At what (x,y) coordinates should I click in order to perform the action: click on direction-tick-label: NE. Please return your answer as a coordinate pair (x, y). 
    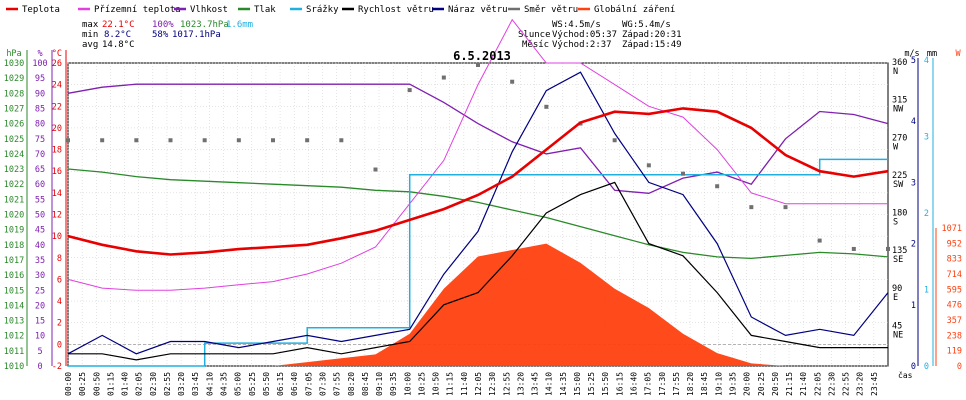
    Looking at the image, I should click on (898, 335).